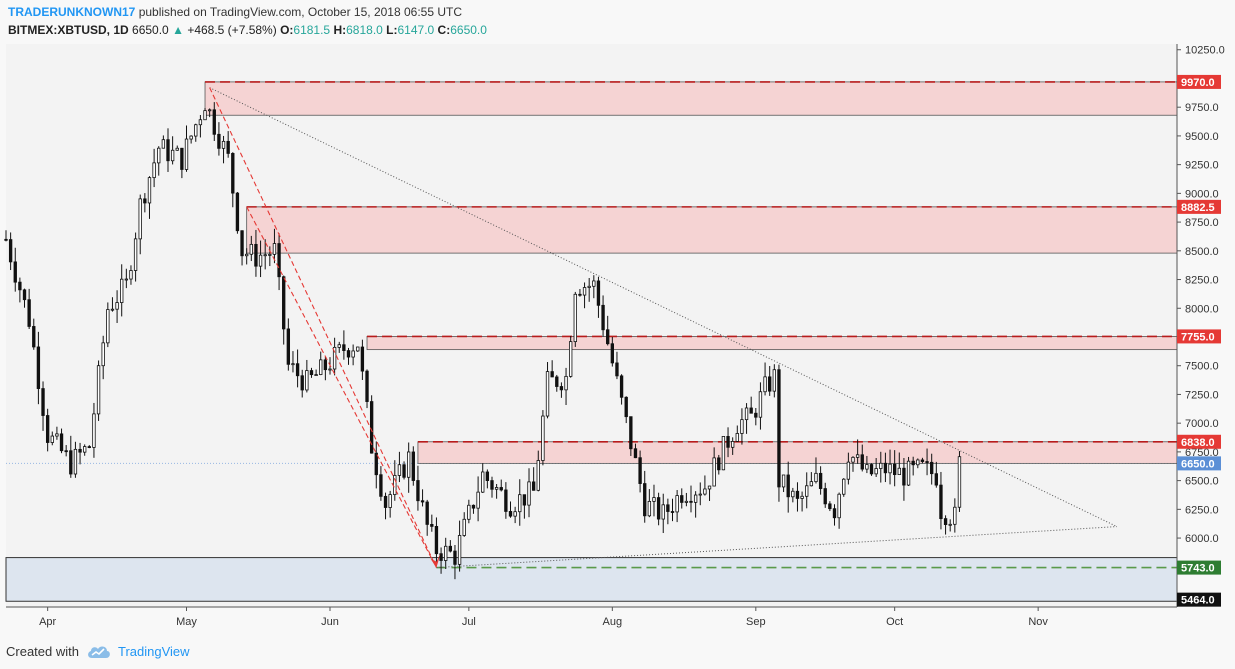  I want to click on y-tick-label: 8500.0, so click(1202, 252).